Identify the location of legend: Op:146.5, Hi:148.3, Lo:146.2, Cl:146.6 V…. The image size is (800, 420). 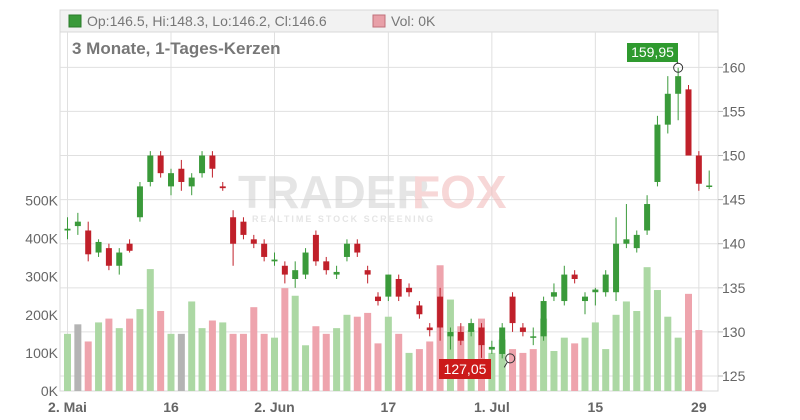
(252, 21).